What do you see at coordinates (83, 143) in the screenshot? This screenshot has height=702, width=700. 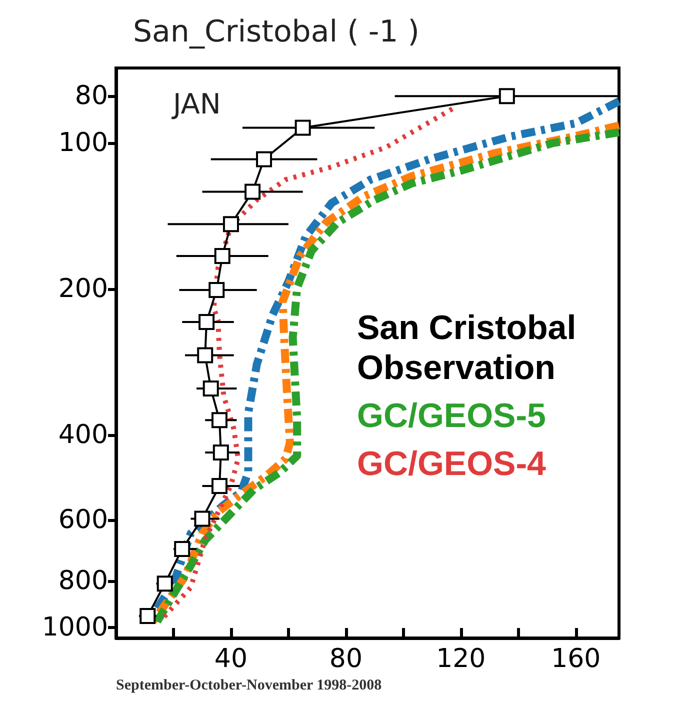 I see `y-tick-label: 100` at bounding box center [83, 143].